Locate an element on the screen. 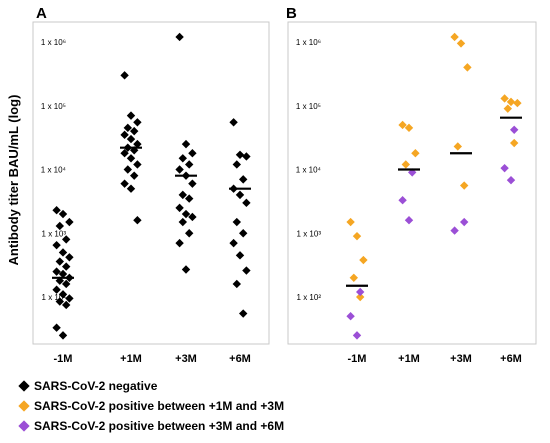 This screenshot has height=443, width=550. diamond-marker-icon is located at coordinates (24, 406).